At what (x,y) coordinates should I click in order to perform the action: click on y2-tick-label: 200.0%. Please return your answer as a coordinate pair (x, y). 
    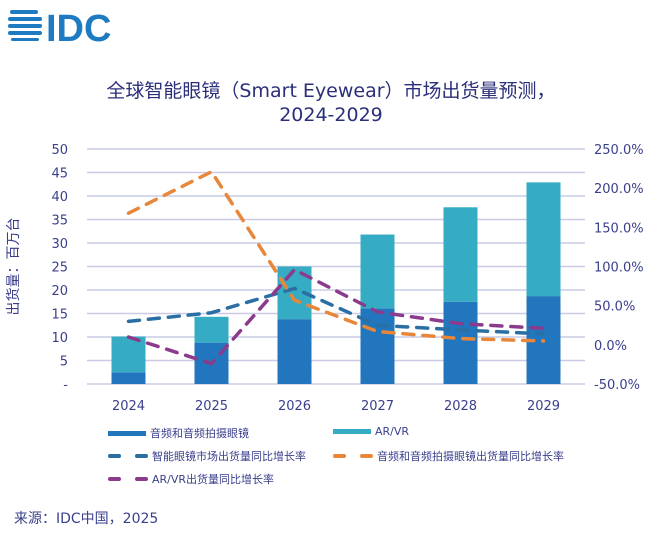
    Looking at the image, I should click on (619, 189).